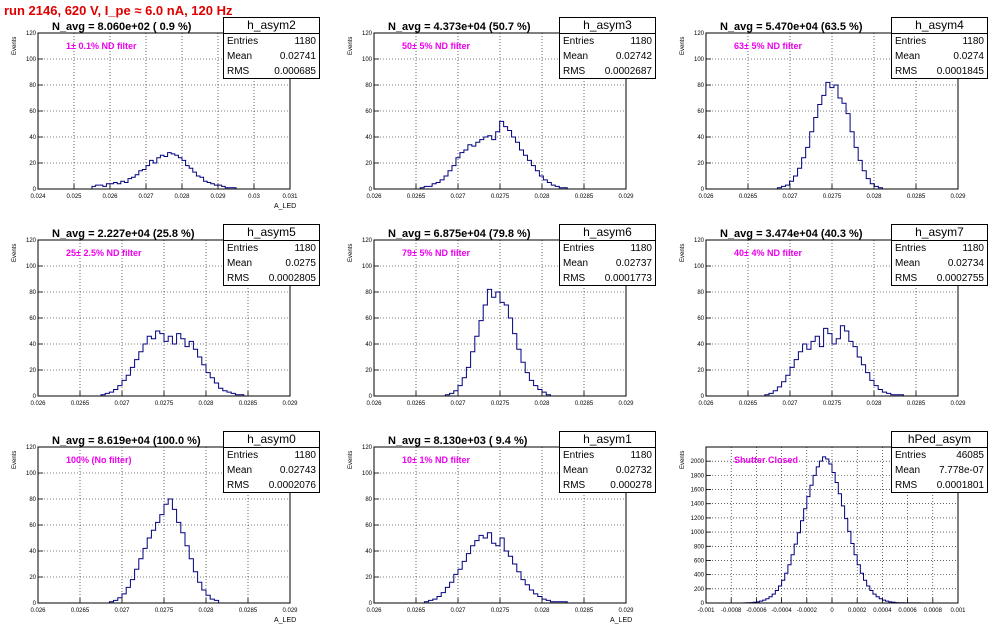  What do you see at coordinates (965, 263) in the screenshot?
I see `stat-value: 0.02734` at bounding box center [965, 263].